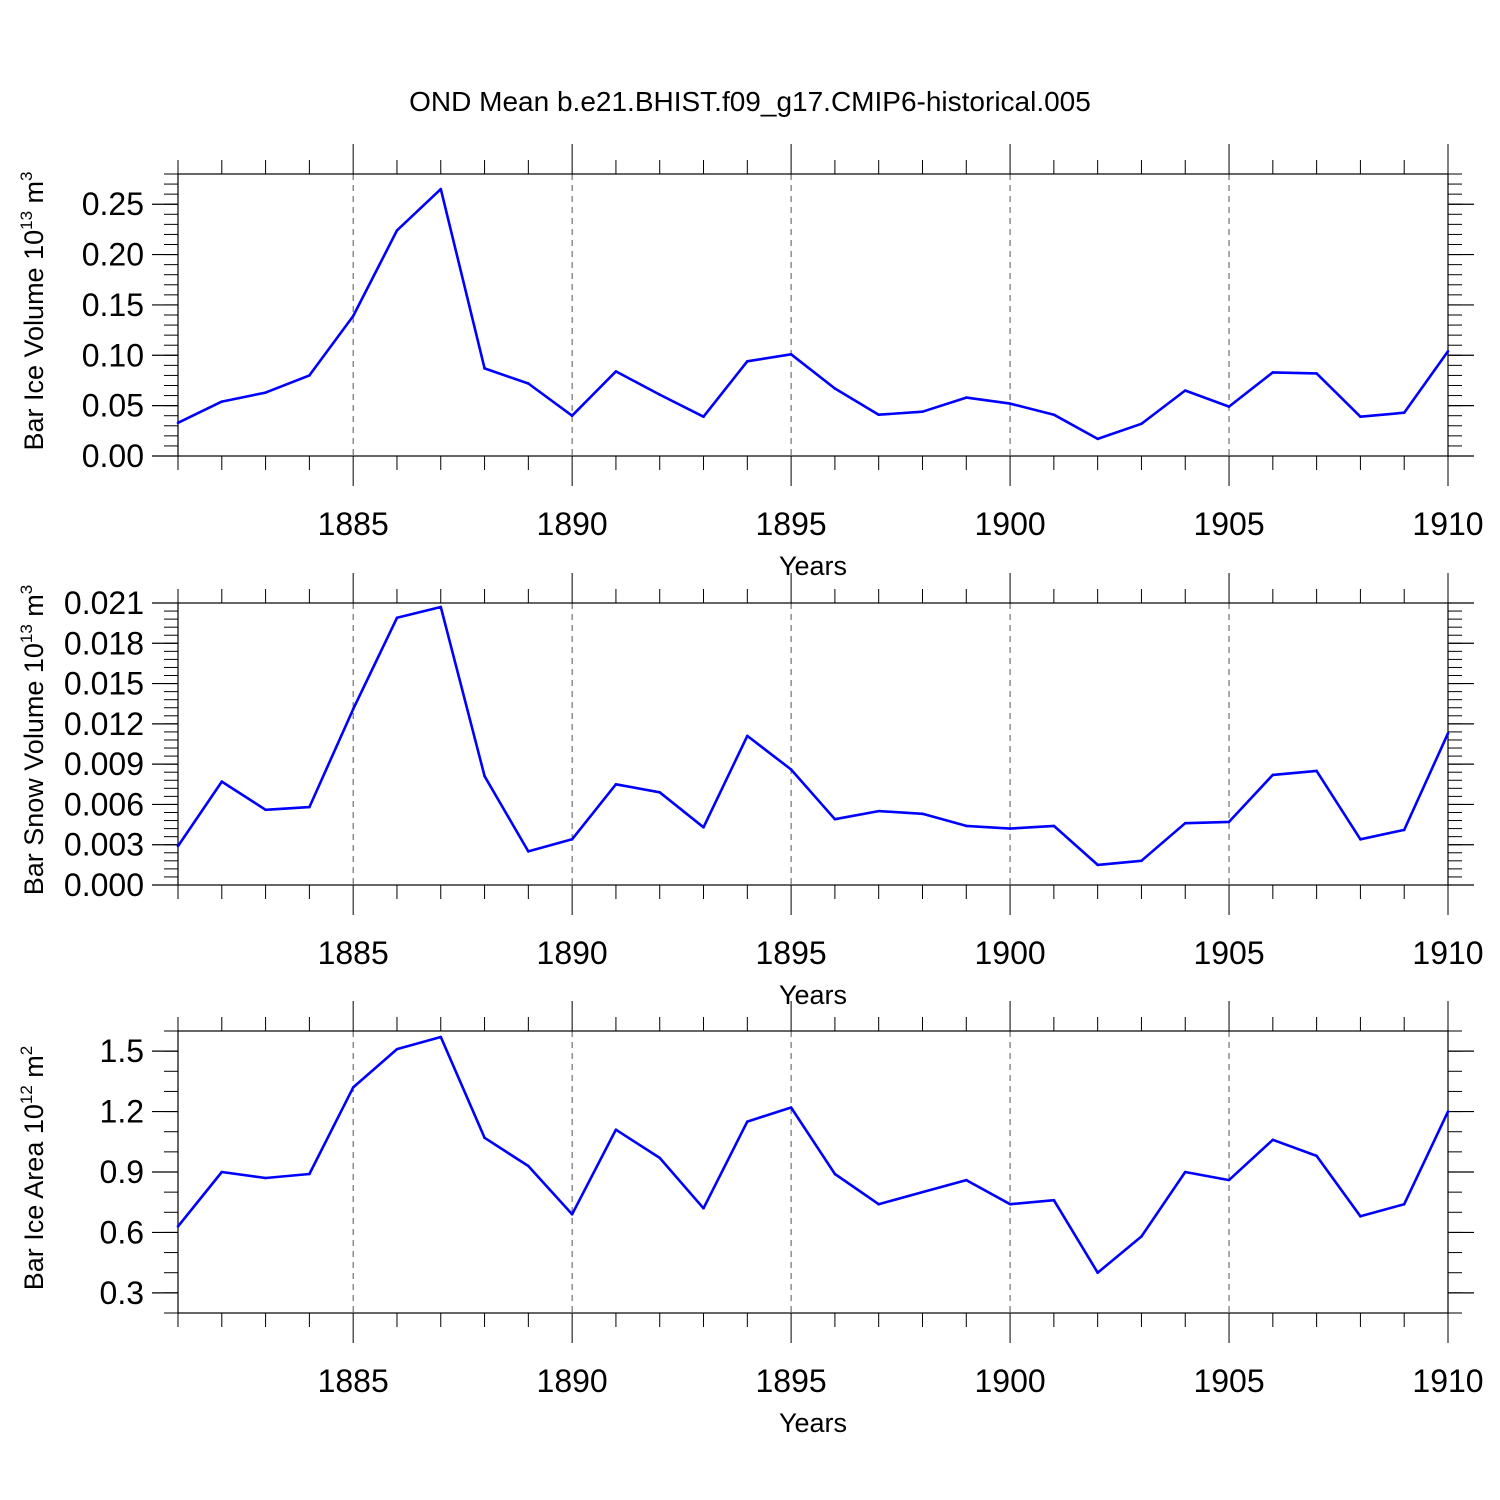 Image resolution: width=1500 pixels, height=1500 pixels. Describe the element at coordinates (113, 255) in the screenshot. I see `y-tick-label: 0.20` at that location.